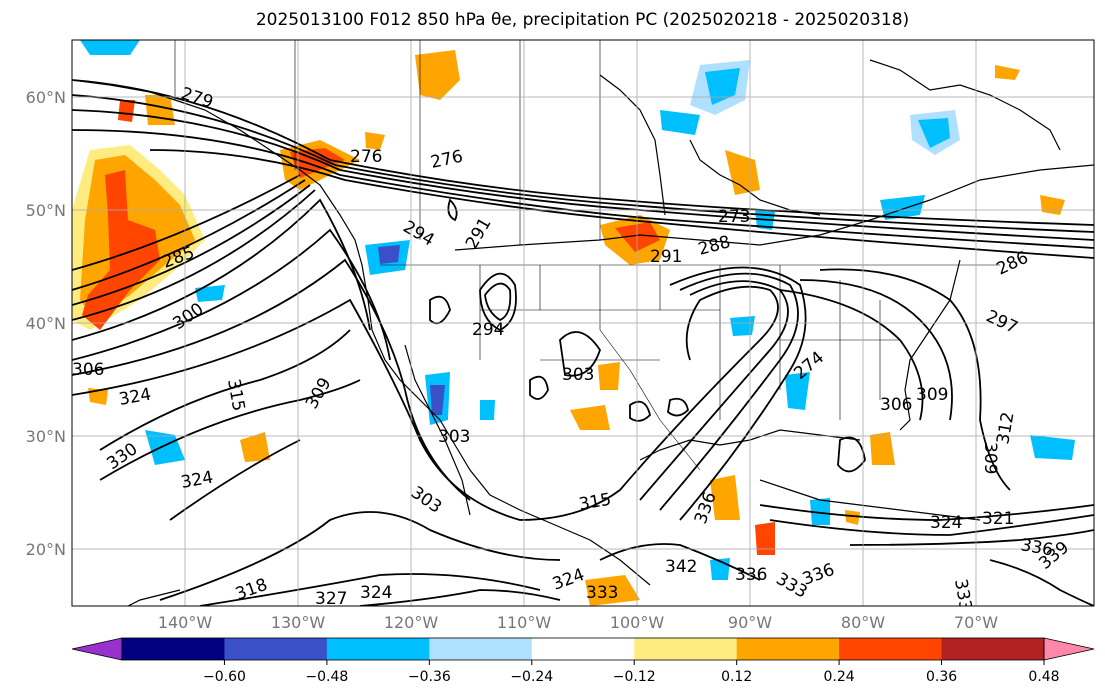  Describe the element at coordinates (46, 436) in the screenshot. I see `lat-label-30n: 30°N` at that location.